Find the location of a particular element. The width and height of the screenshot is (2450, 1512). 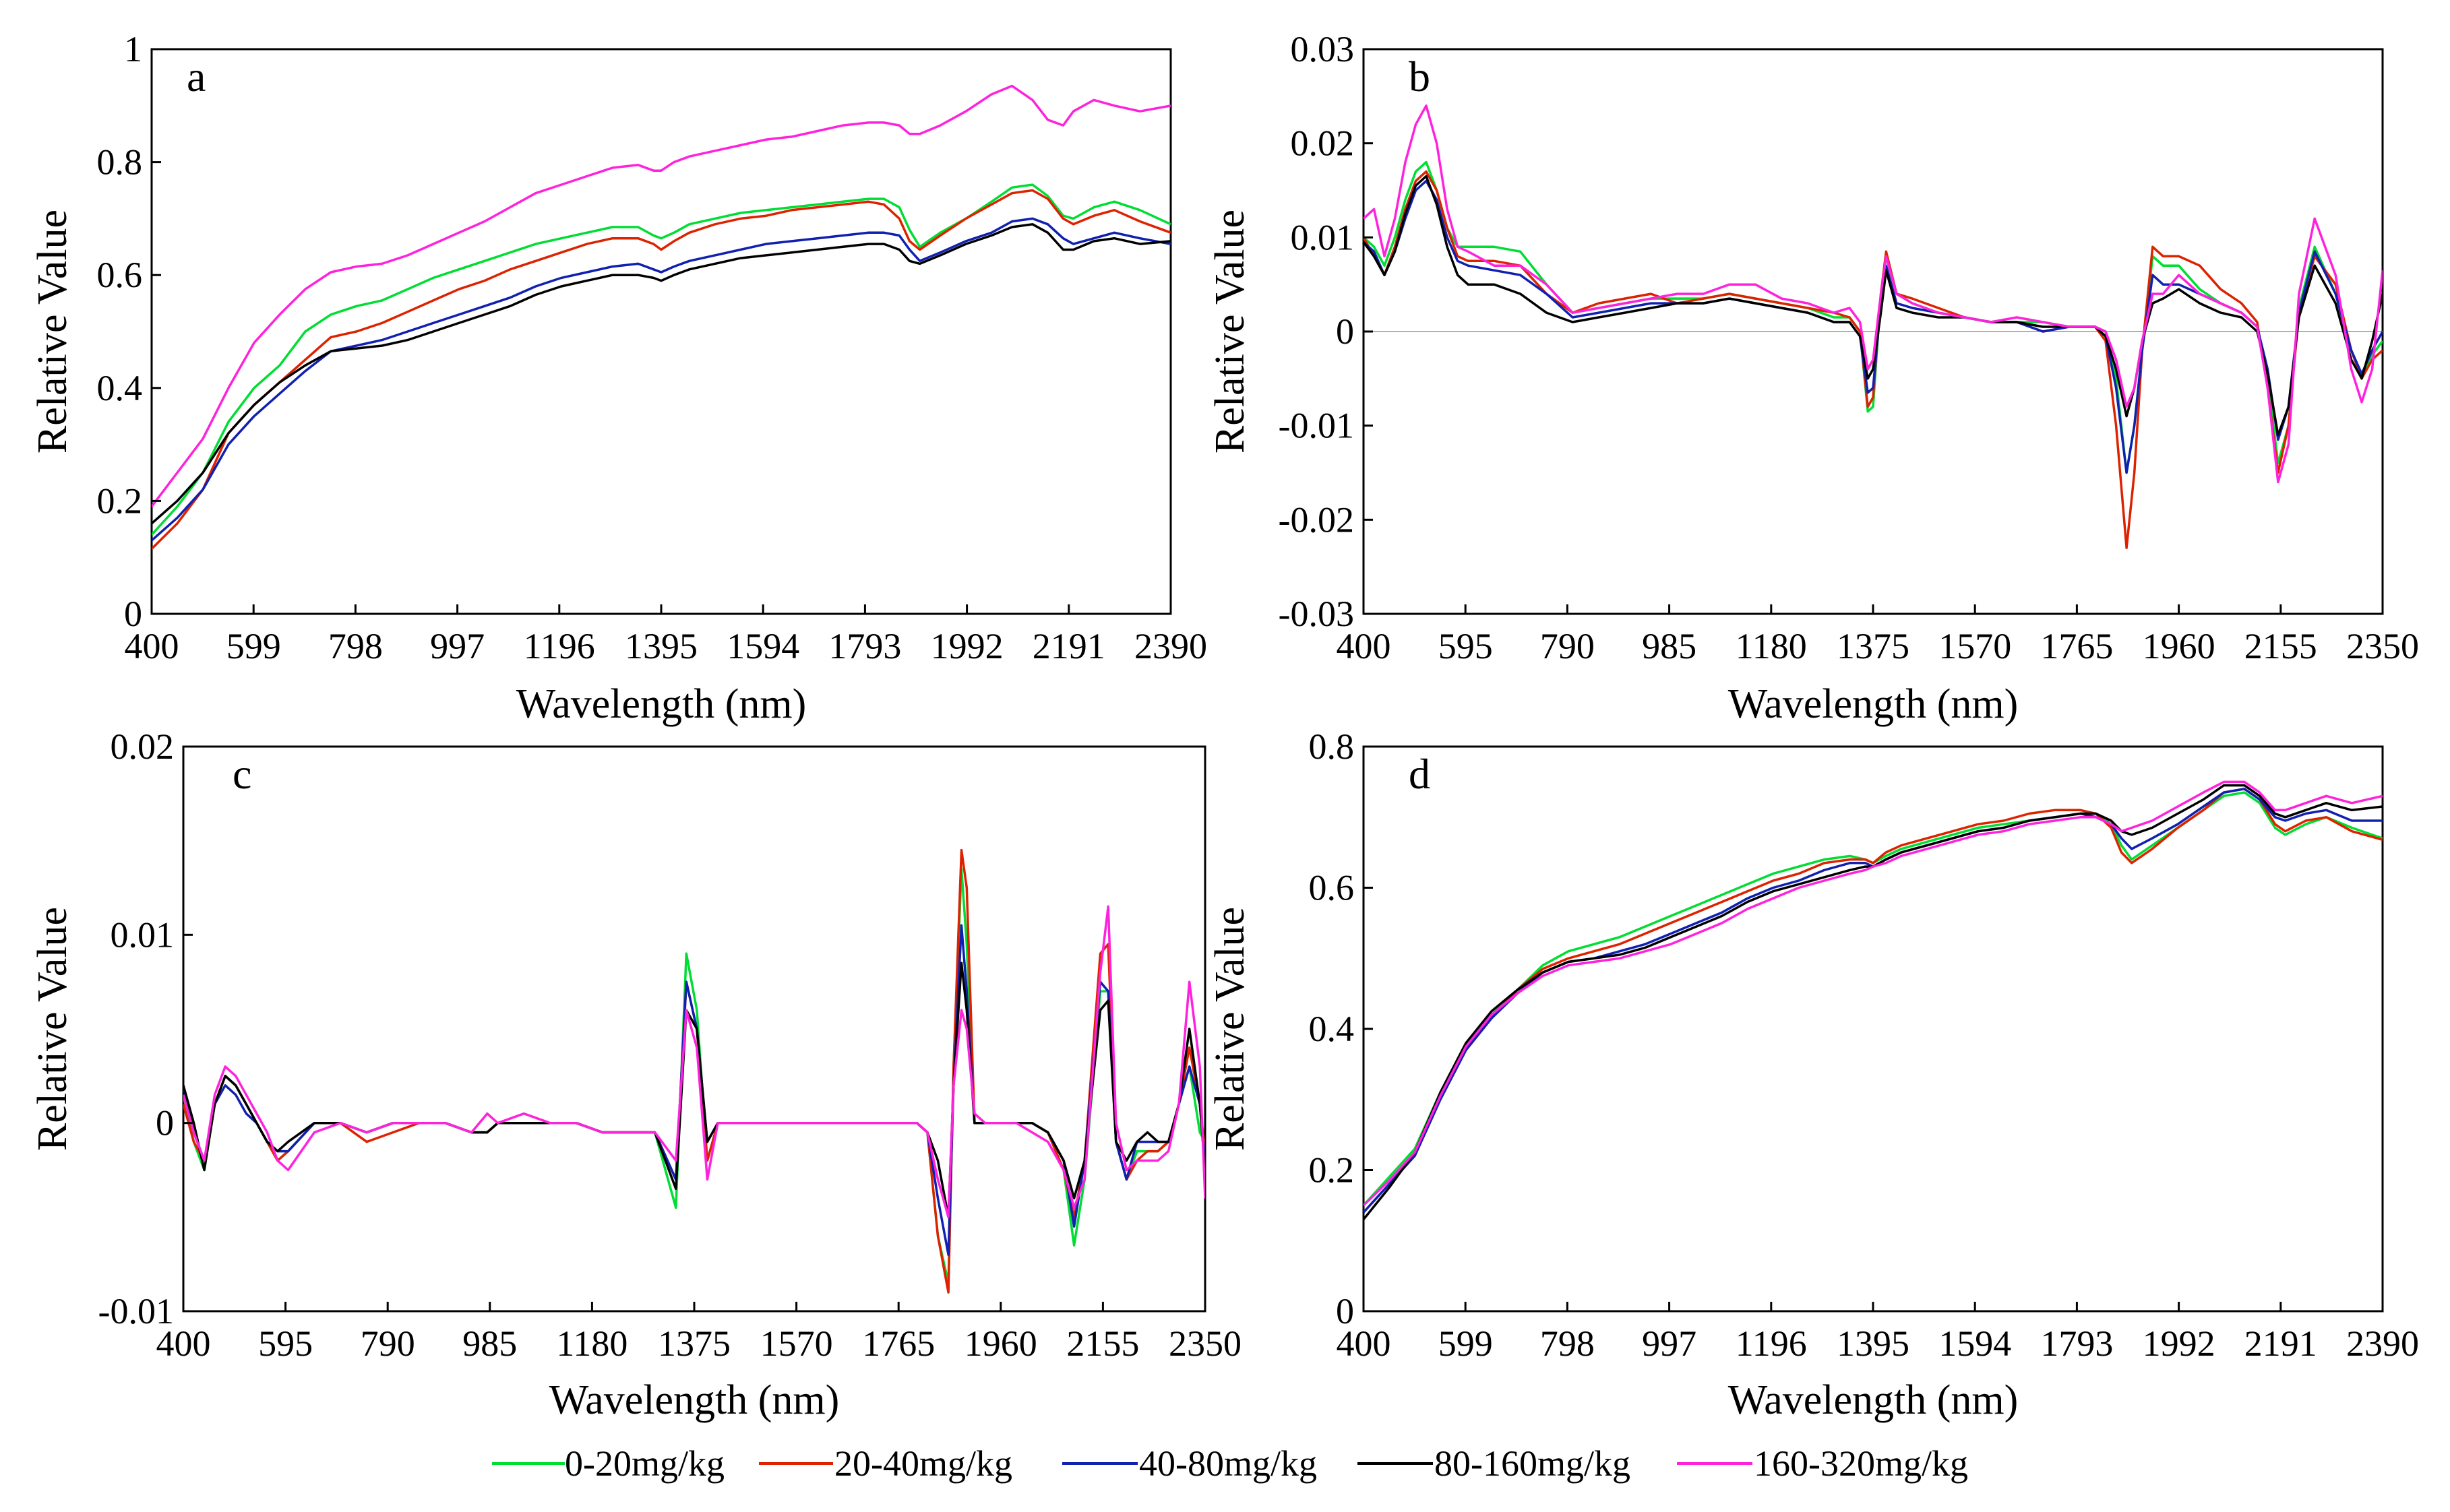

panel-a-ytick-label: 1 is located at coordinates (133, 49).